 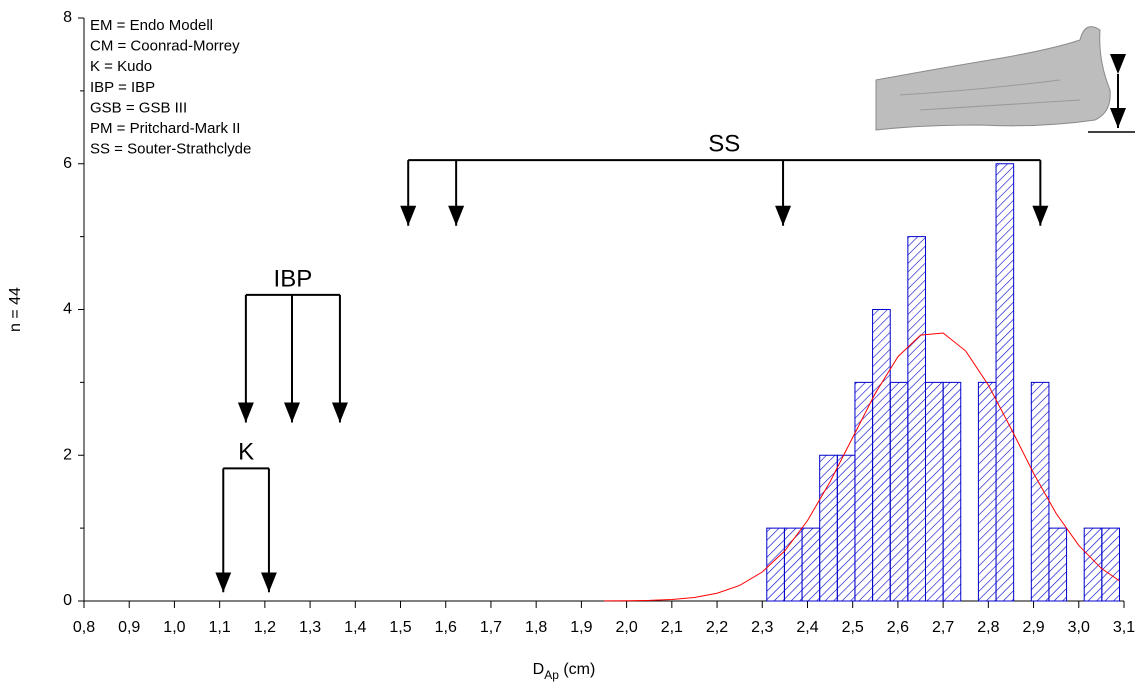 I want to click on legend-text: K = Kudo, so click(x=121, y=66).